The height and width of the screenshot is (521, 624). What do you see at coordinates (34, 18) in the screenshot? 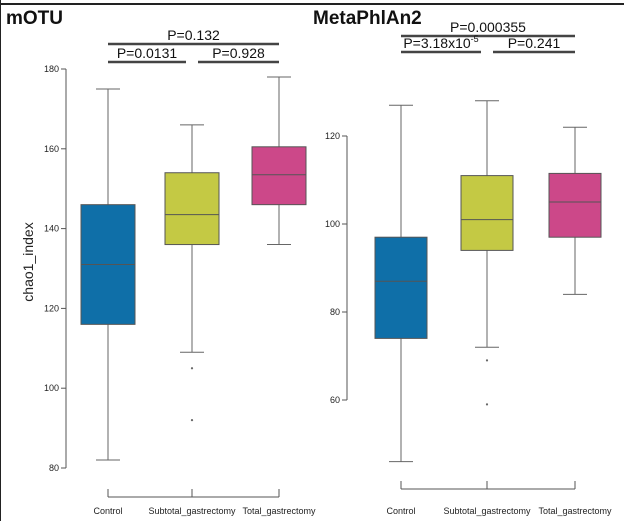
I see `panel-title: mOTU` at bounding box center [34, 18].